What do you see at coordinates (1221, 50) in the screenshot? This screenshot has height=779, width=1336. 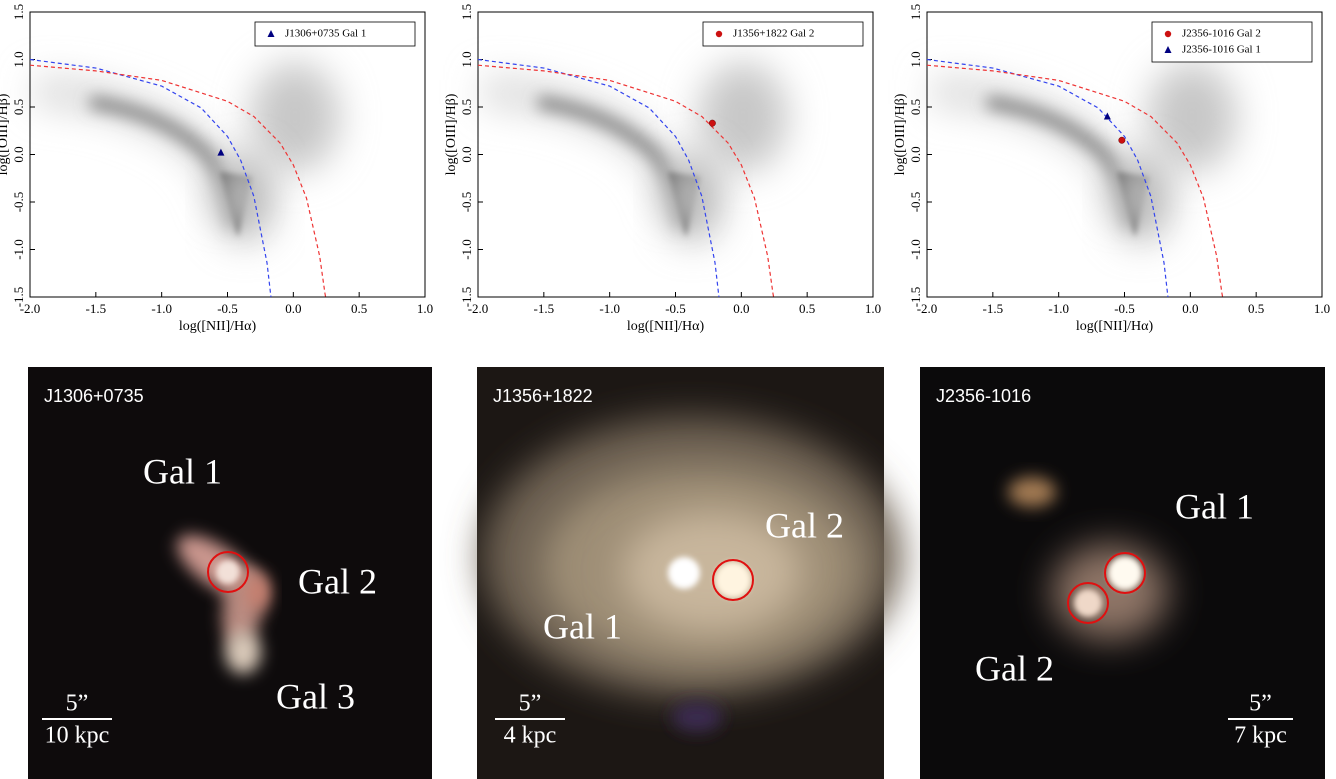 I see `legend-label: J2356-1016 Gal 1` at bounding box center [1221, 50].